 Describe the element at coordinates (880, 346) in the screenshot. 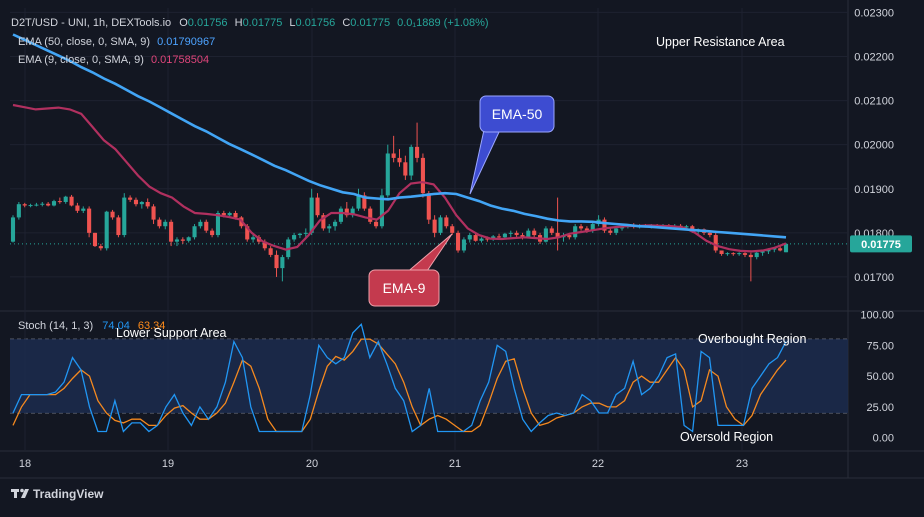

I see `stoch-tick-label: 75.00` at that location.